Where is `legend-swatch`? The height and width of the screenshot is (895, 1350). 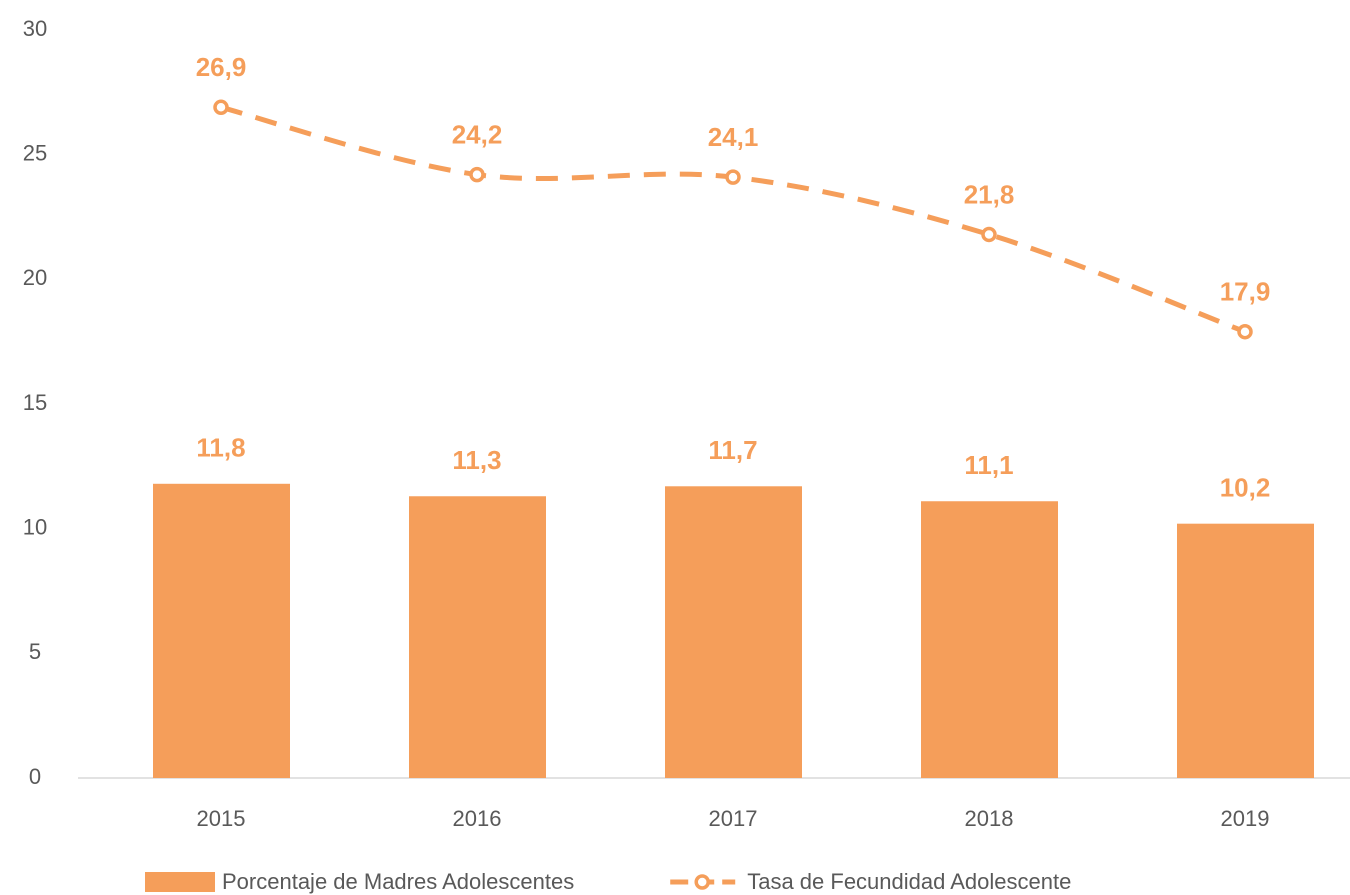 legend-swatch is located at coordinates (180, 882).